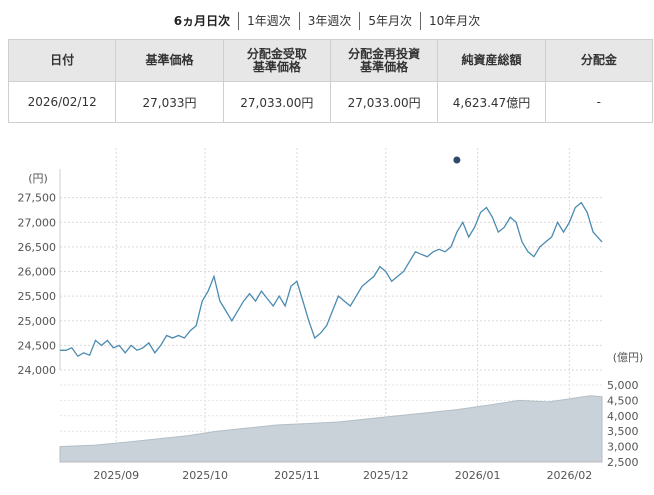 The height and width of the screenshot is (495, 654). What do you see at coordinates (276, 102) in the screenshot?
I see `cell-dividend-received-price: 27,033.00円` at bounding box center [276, 102].